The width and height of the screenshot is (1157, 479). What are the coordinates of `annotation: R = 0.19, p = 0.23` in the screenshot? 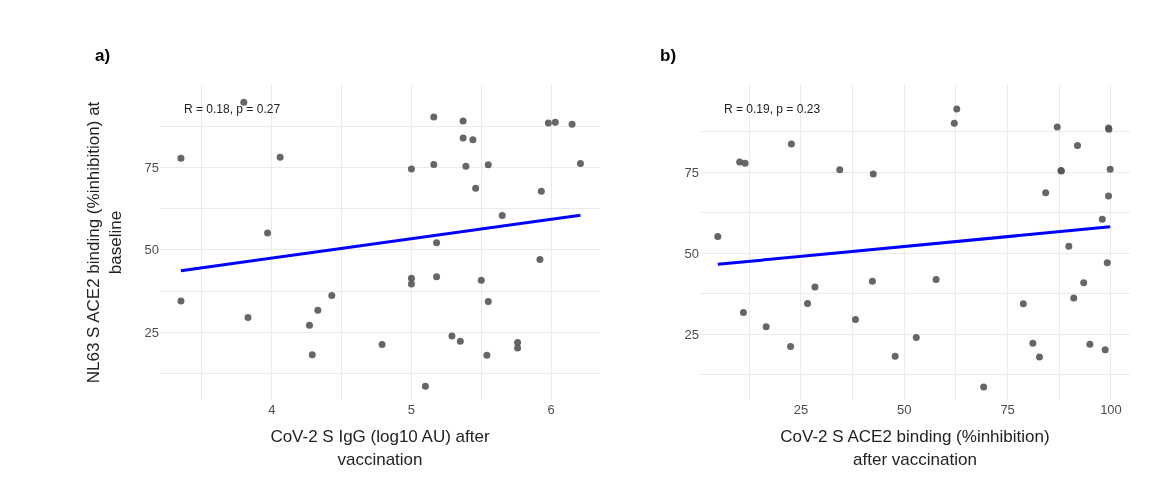 It's located at (772, 109).